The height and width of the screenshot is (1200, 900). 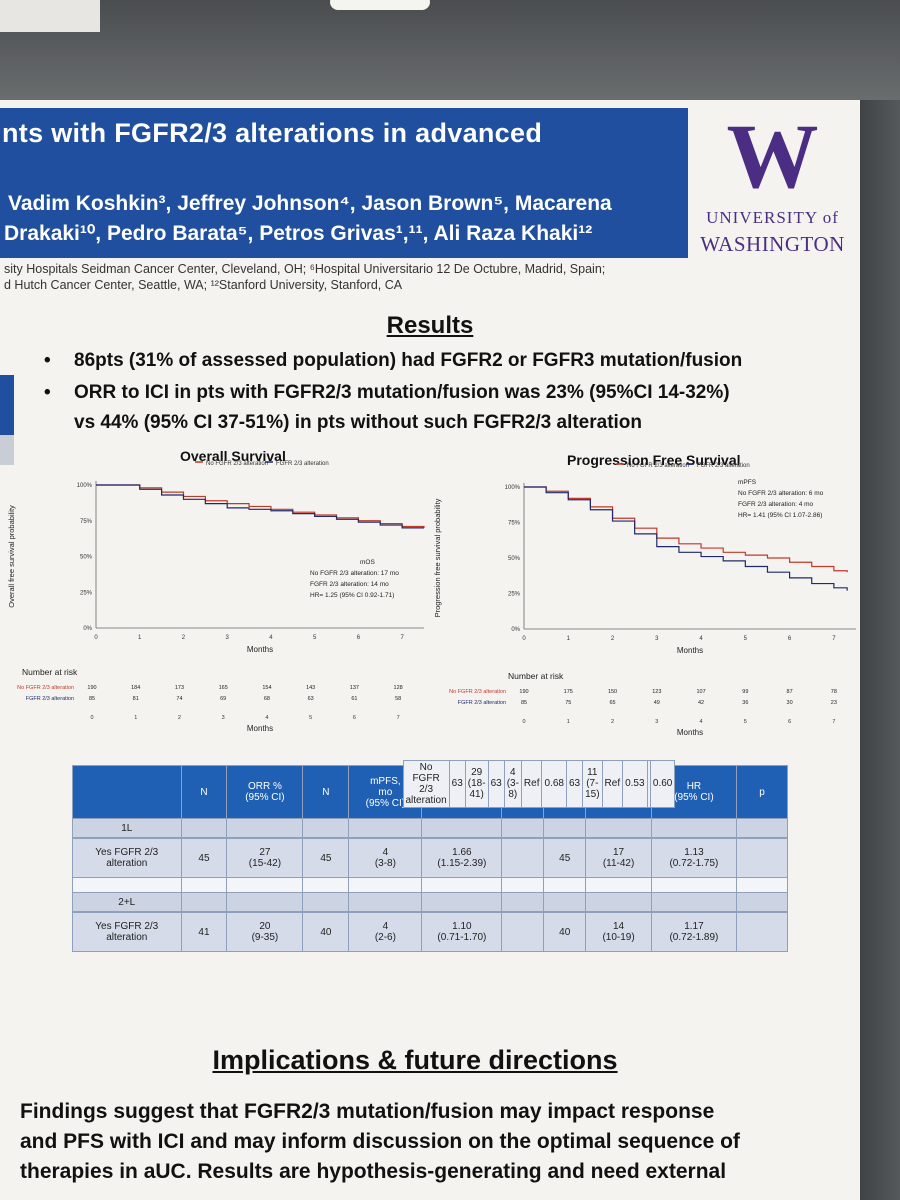 What do you see at coordinates (179, 688) in the screenshot?
I see `os-risk-value-0-2: 173` at bounding box center [179, 688].